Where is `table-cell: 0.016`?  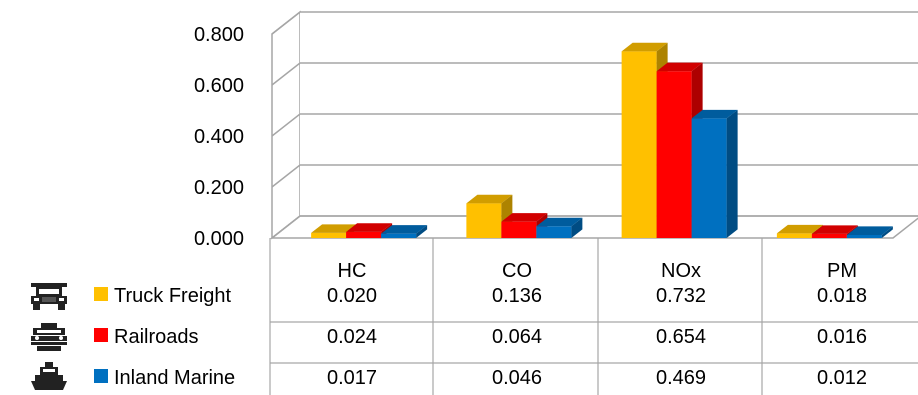 table-cell: 0.016 is located at coordinates (842, 337).